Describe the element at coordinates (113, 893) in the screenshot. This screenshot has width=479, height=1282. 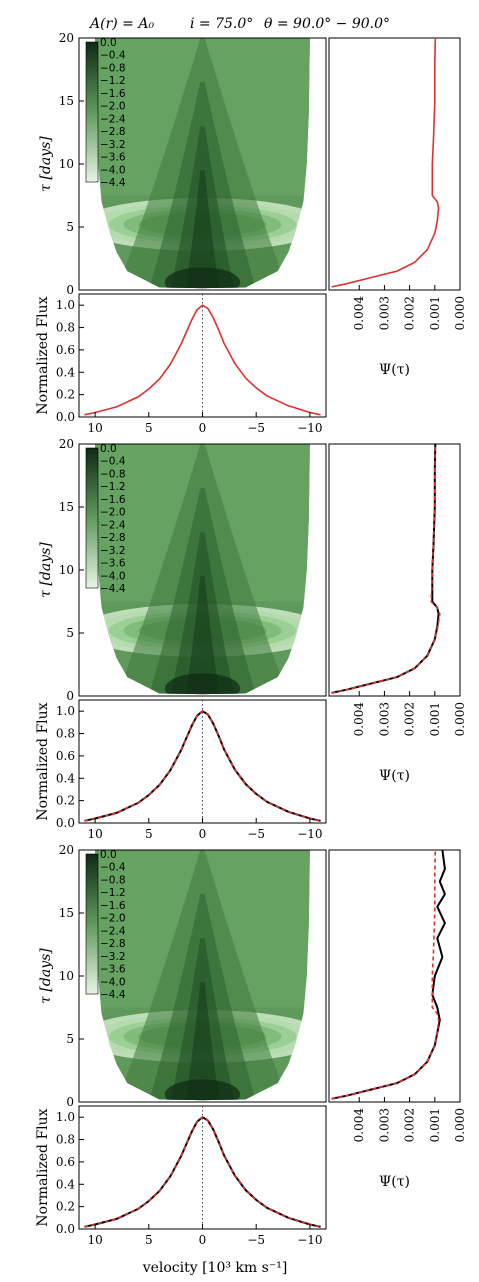
I see `colorbar-tick-3-4: −1.2` at that location.